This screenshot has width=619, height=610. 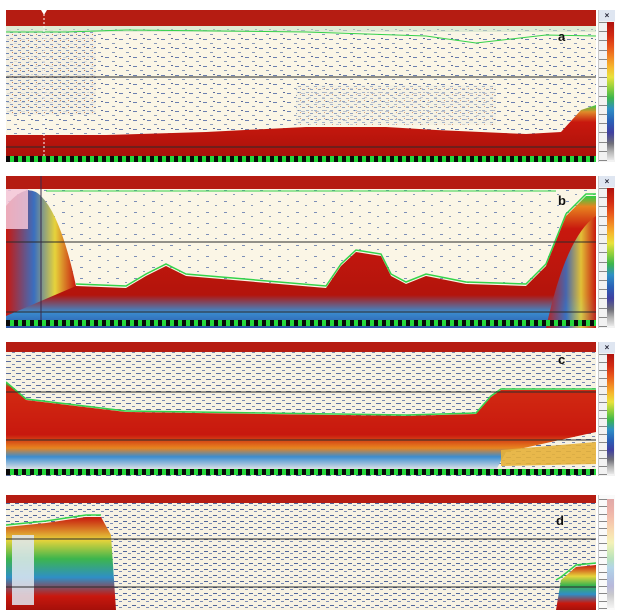 What do you see at coordinates (301, 472) in the screenshot?
I see `bottom-detection-strip-c` at bounding box center [301, 472].